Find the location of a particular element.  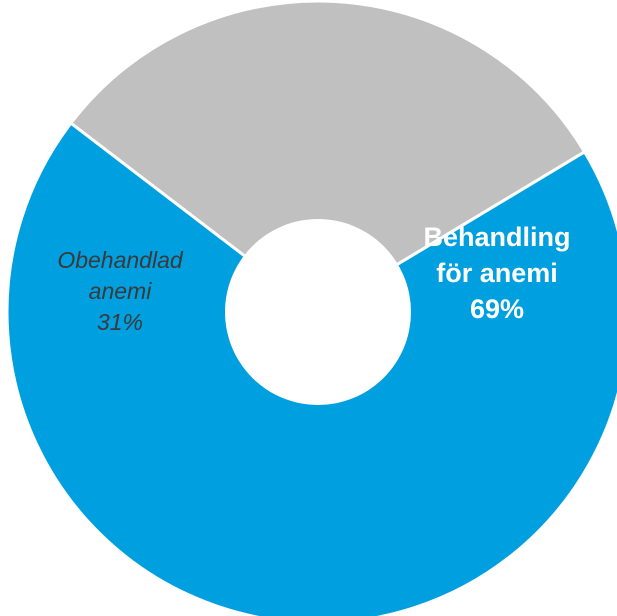

slice-value-label: 69% is located at coordinates (497, 309).